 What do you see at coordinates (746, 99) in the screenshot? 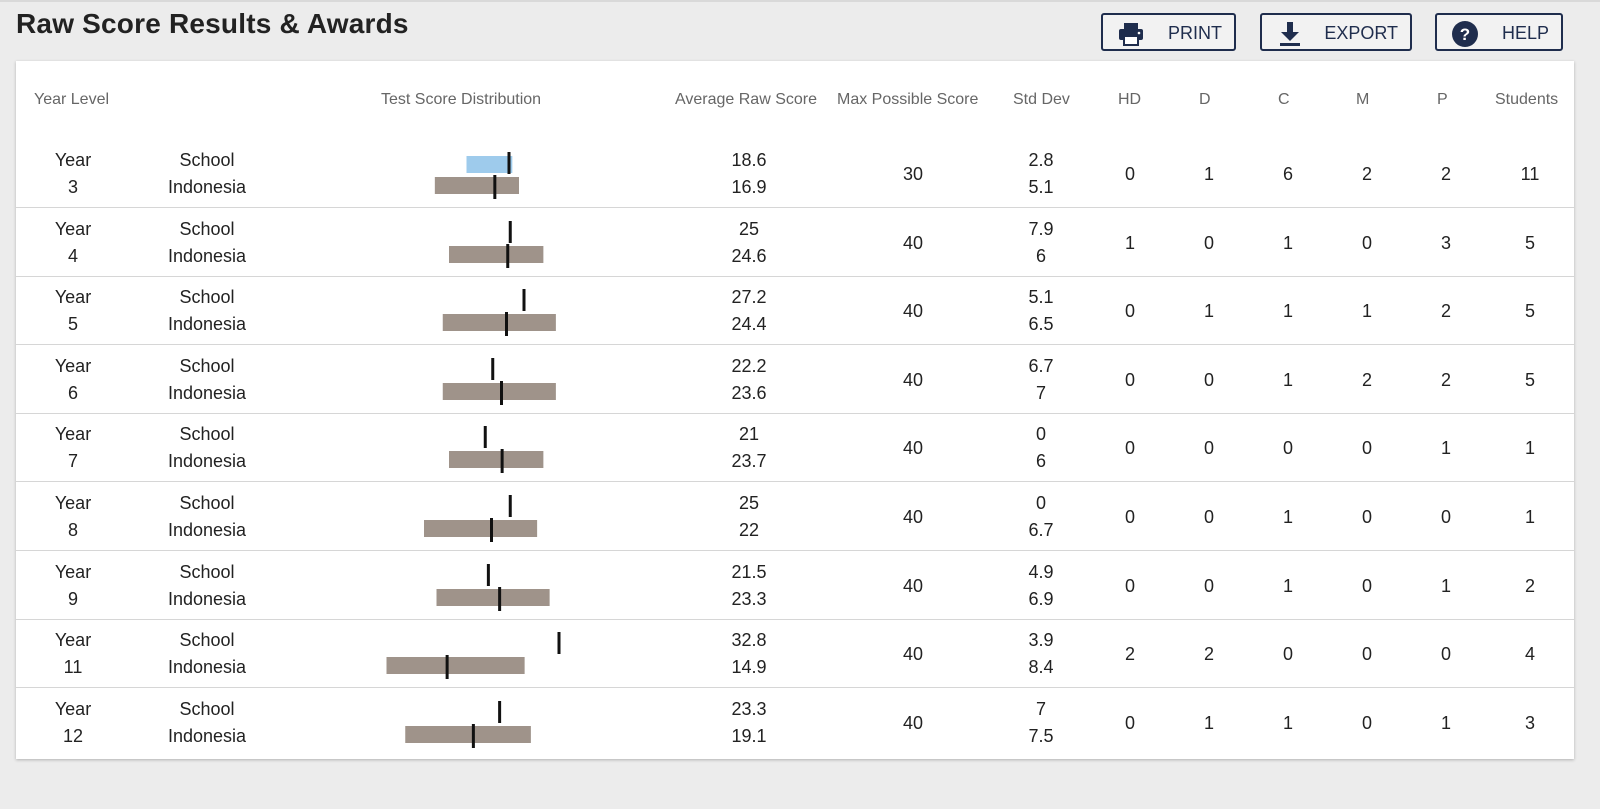
I see `header-average-raw-score: Average Raw Score` at bounding box center [746, 99].